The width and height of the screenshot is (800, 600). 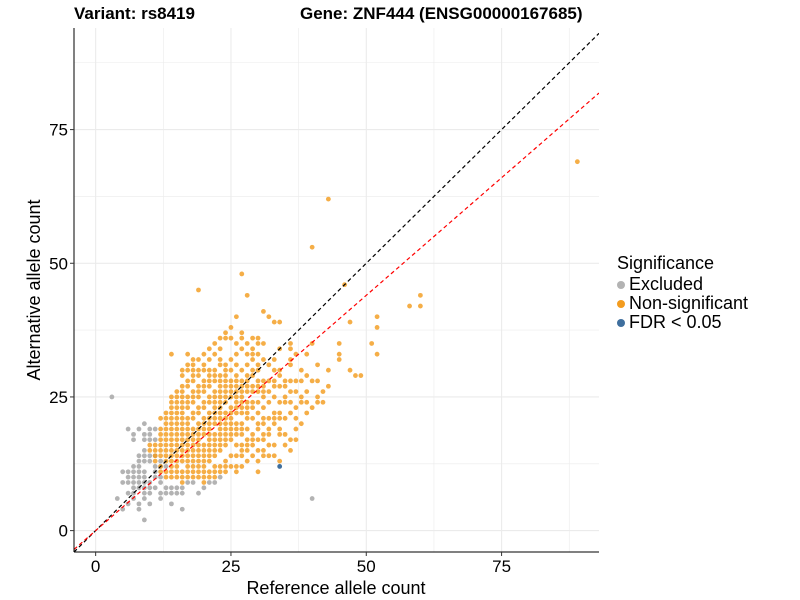 I want to click on legend-excluded-dot, so click(x=621, y=284).